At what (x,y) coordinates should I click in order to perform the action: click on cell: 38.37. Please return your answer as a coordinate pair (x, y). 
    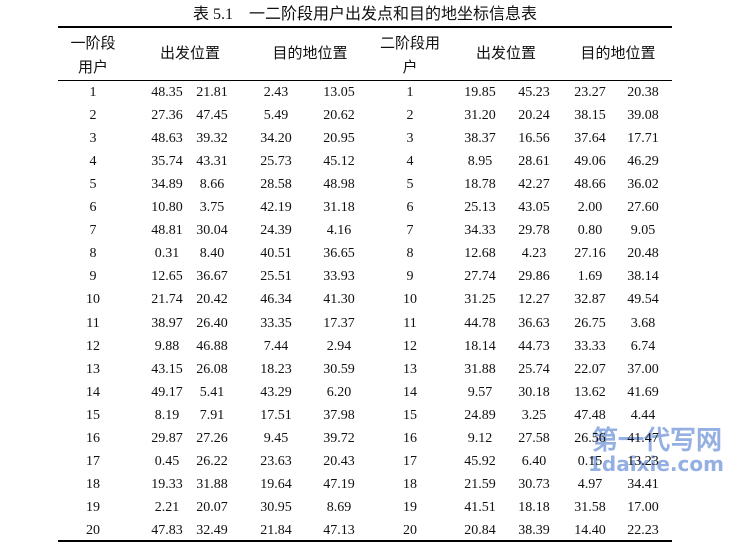
    Looking at the image, I should click on (480, 139).